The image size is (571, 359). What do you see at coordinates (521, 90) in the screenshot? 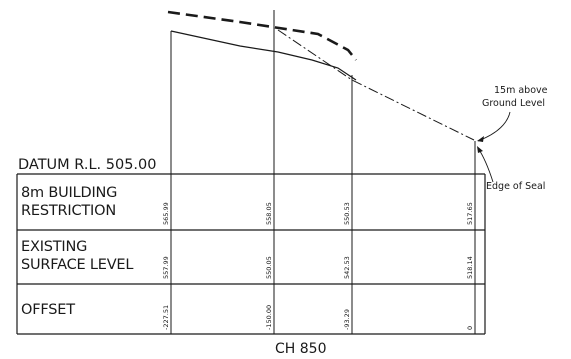
I see `annotation-above-ground: 15m above` at bounding box center [521, 90].